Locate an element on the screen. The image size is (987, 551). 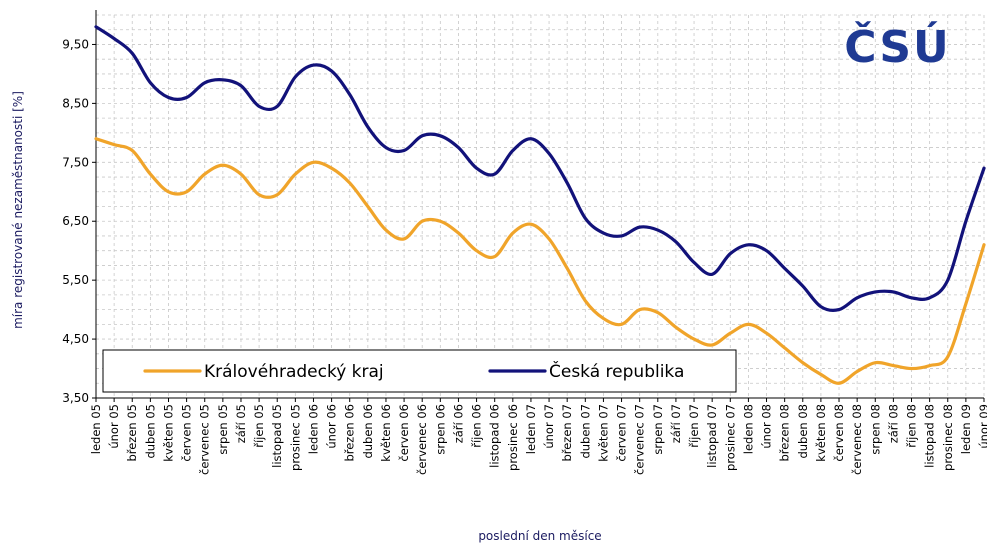
legend-box is located at coordinates (419, 371).